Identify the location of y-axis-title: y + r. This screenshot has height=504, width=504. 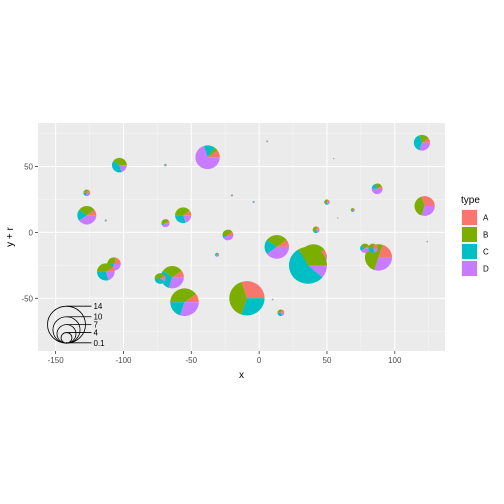
(10, 236).